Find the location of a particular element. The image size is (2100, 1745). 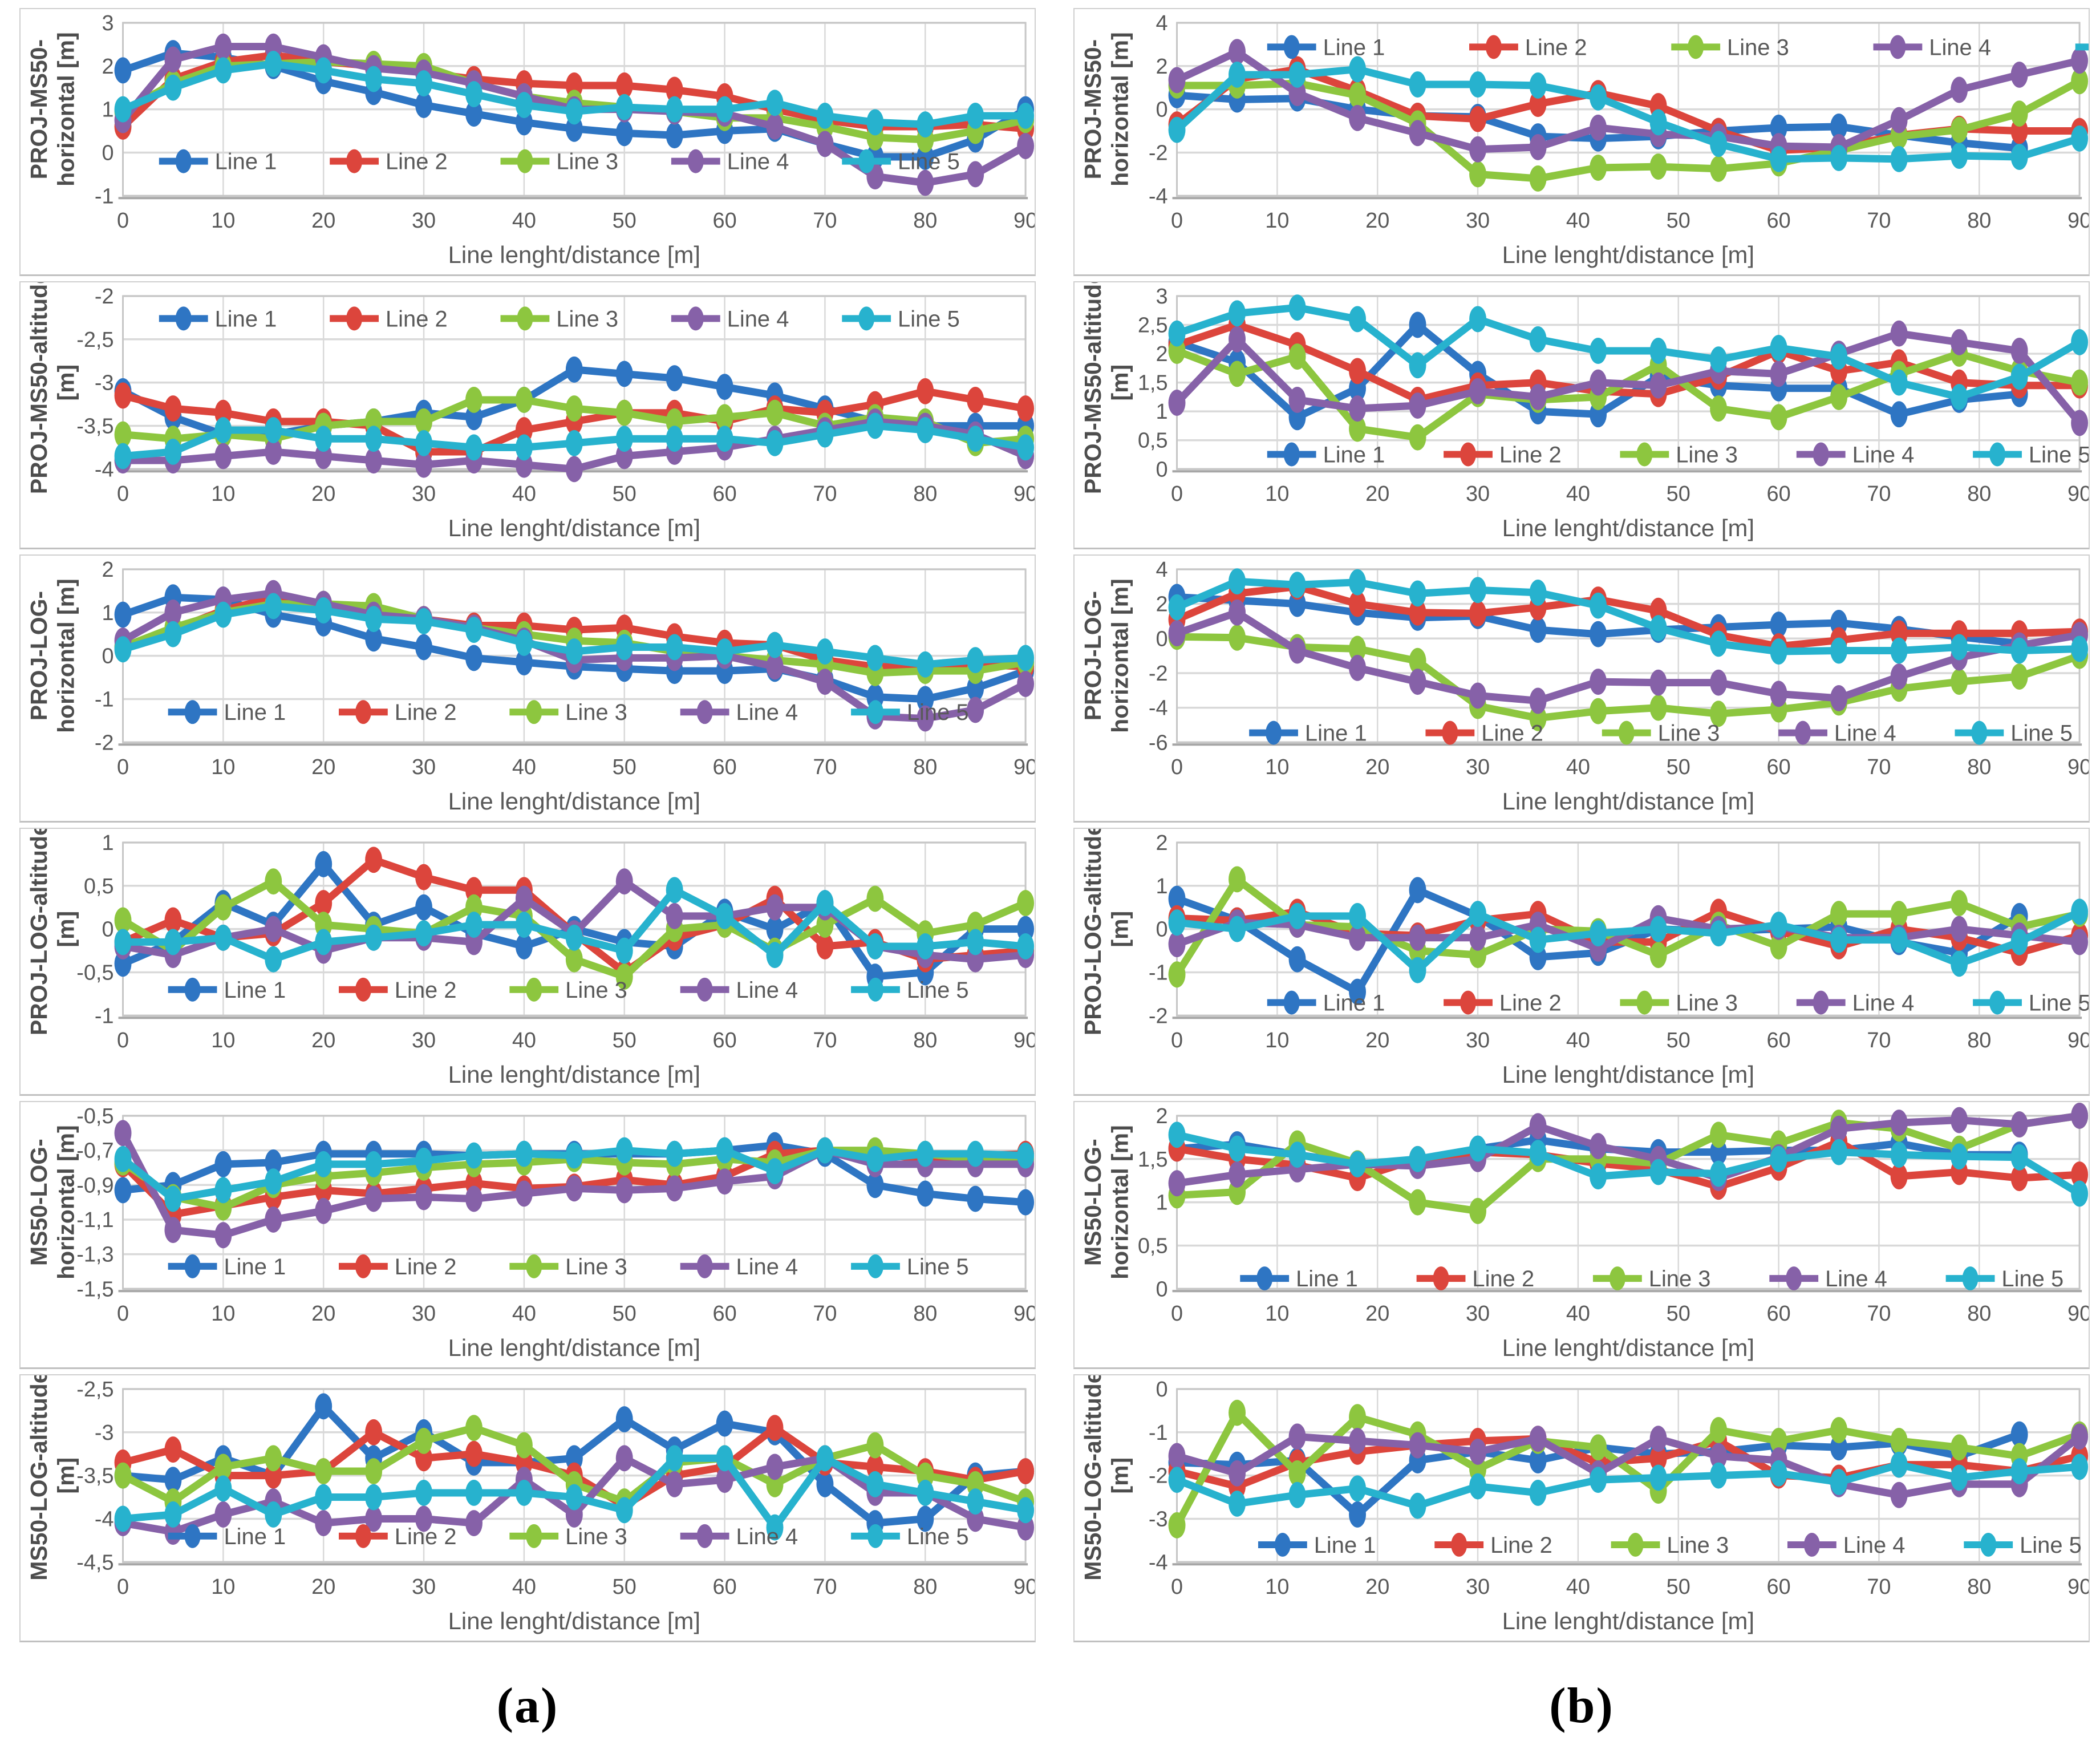

legend-label: Line 1 is located at coordinates (255, 1267).